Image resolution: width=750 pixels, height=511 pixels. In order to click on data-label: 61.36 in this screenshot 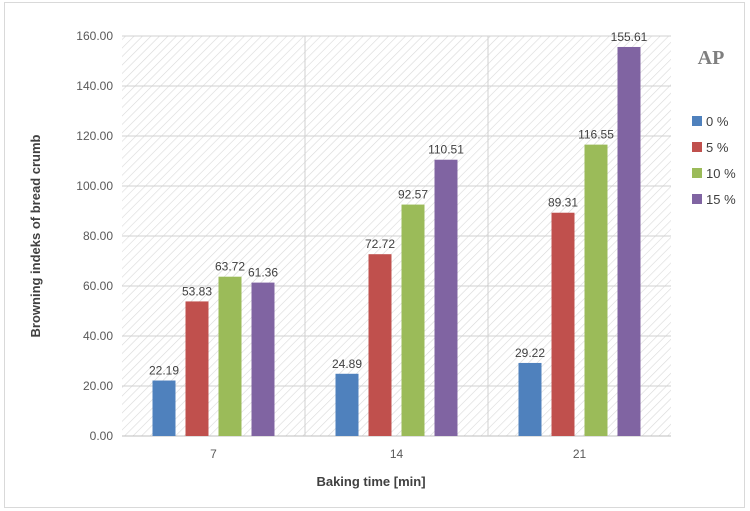, I will do `click(263, 273)`.